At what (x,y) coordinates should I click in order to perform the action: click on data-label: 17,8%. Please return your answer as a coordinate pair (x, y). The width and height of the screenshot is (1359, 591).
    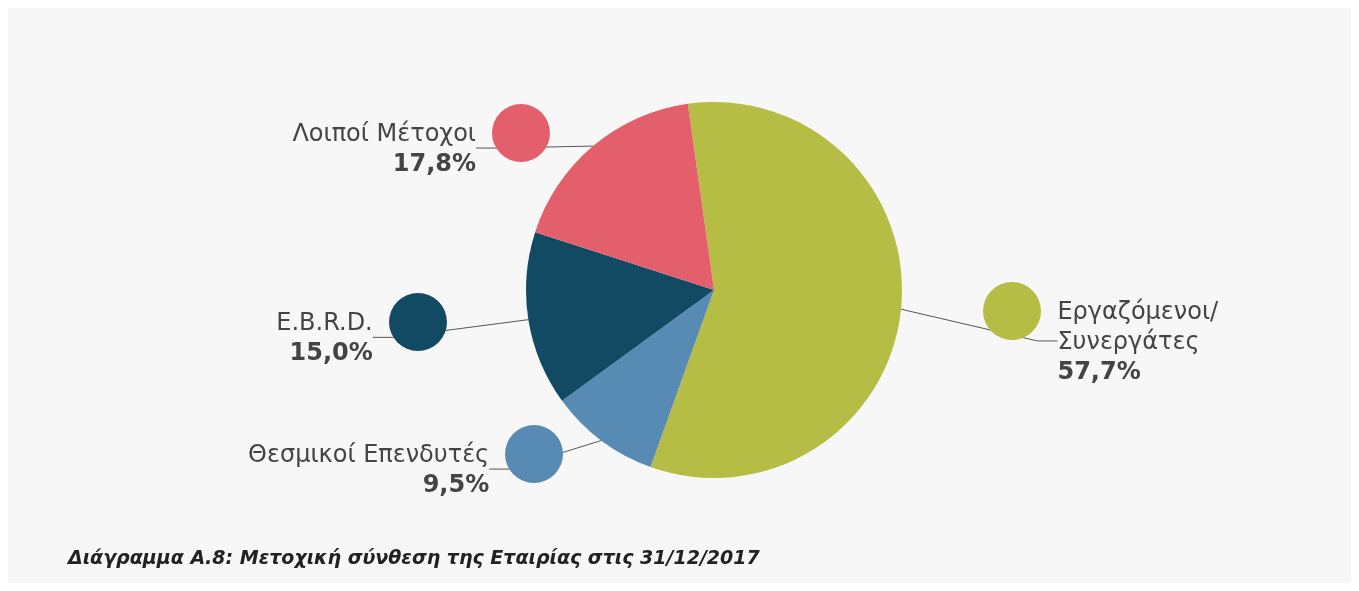
    Looking at the image, I should click on (434, 163).